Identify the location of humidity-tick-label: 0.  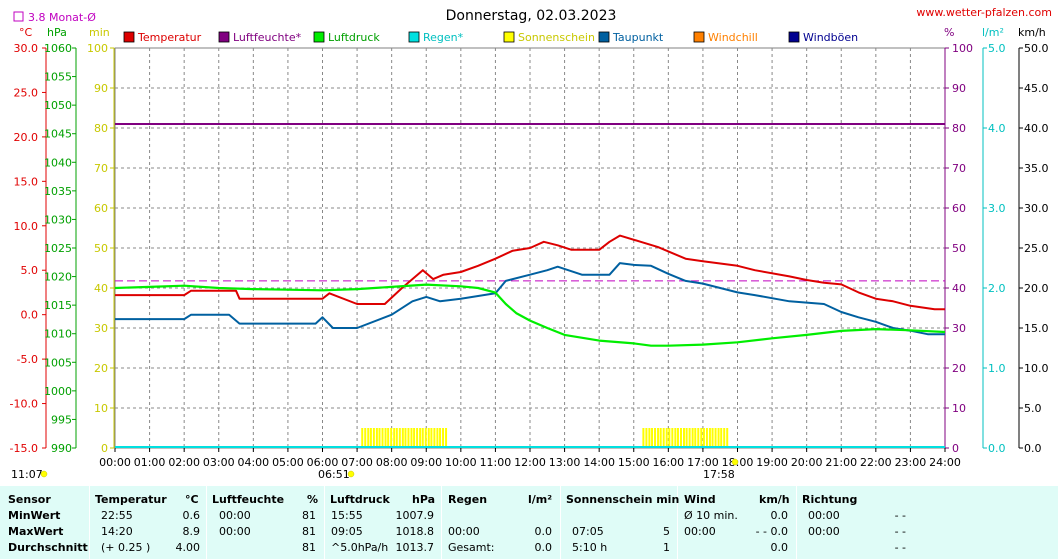
(955, 448).